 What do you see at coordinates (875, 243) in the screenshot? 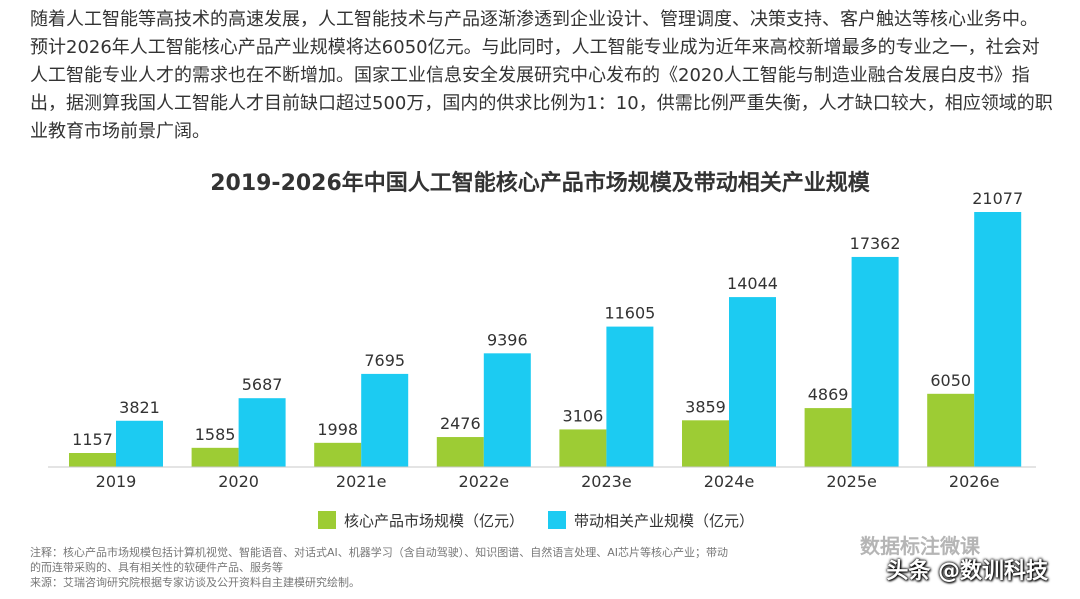
I see `data-label-series2-2025e: 17362` at bounding box center [875, 243].